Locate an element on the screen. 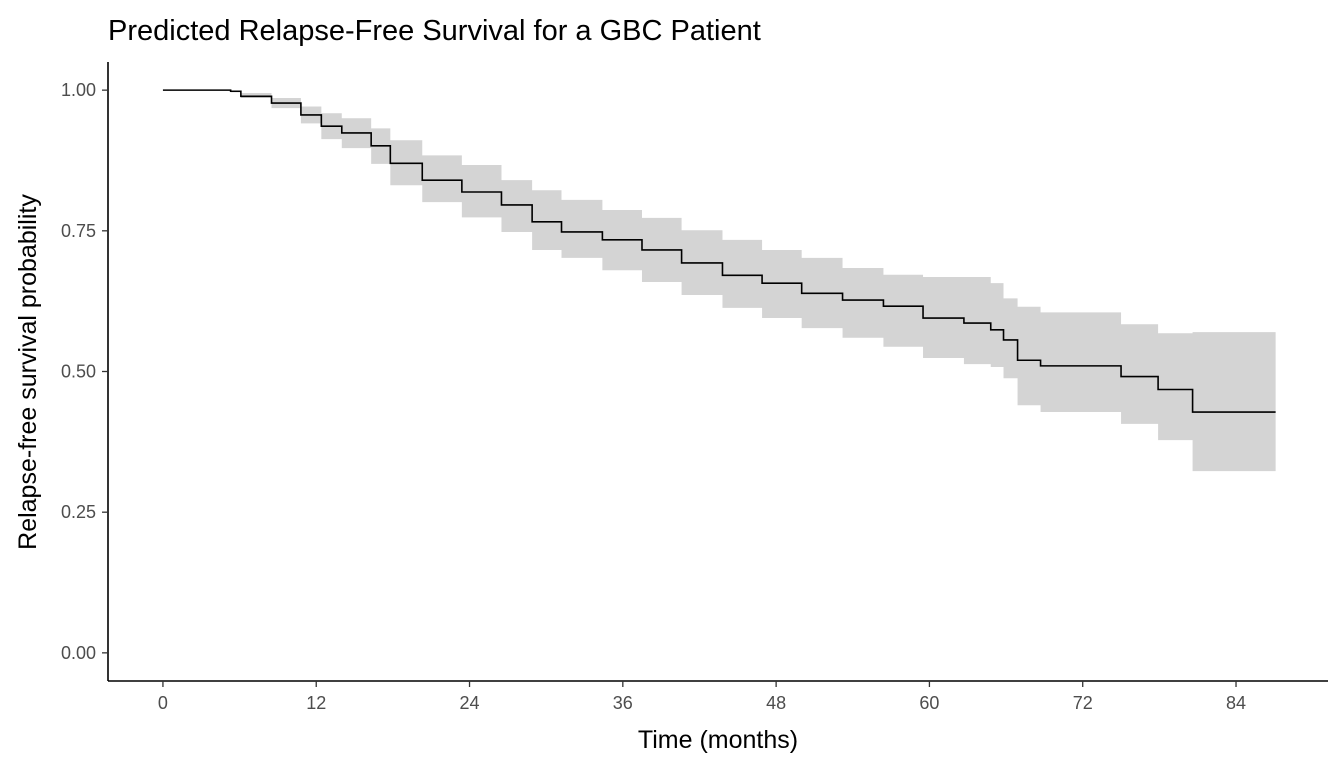 Image resolution: width=1344 pixels, height=768 pixels. x-axis-title: Time (months) is located at coordinates (718, 740).